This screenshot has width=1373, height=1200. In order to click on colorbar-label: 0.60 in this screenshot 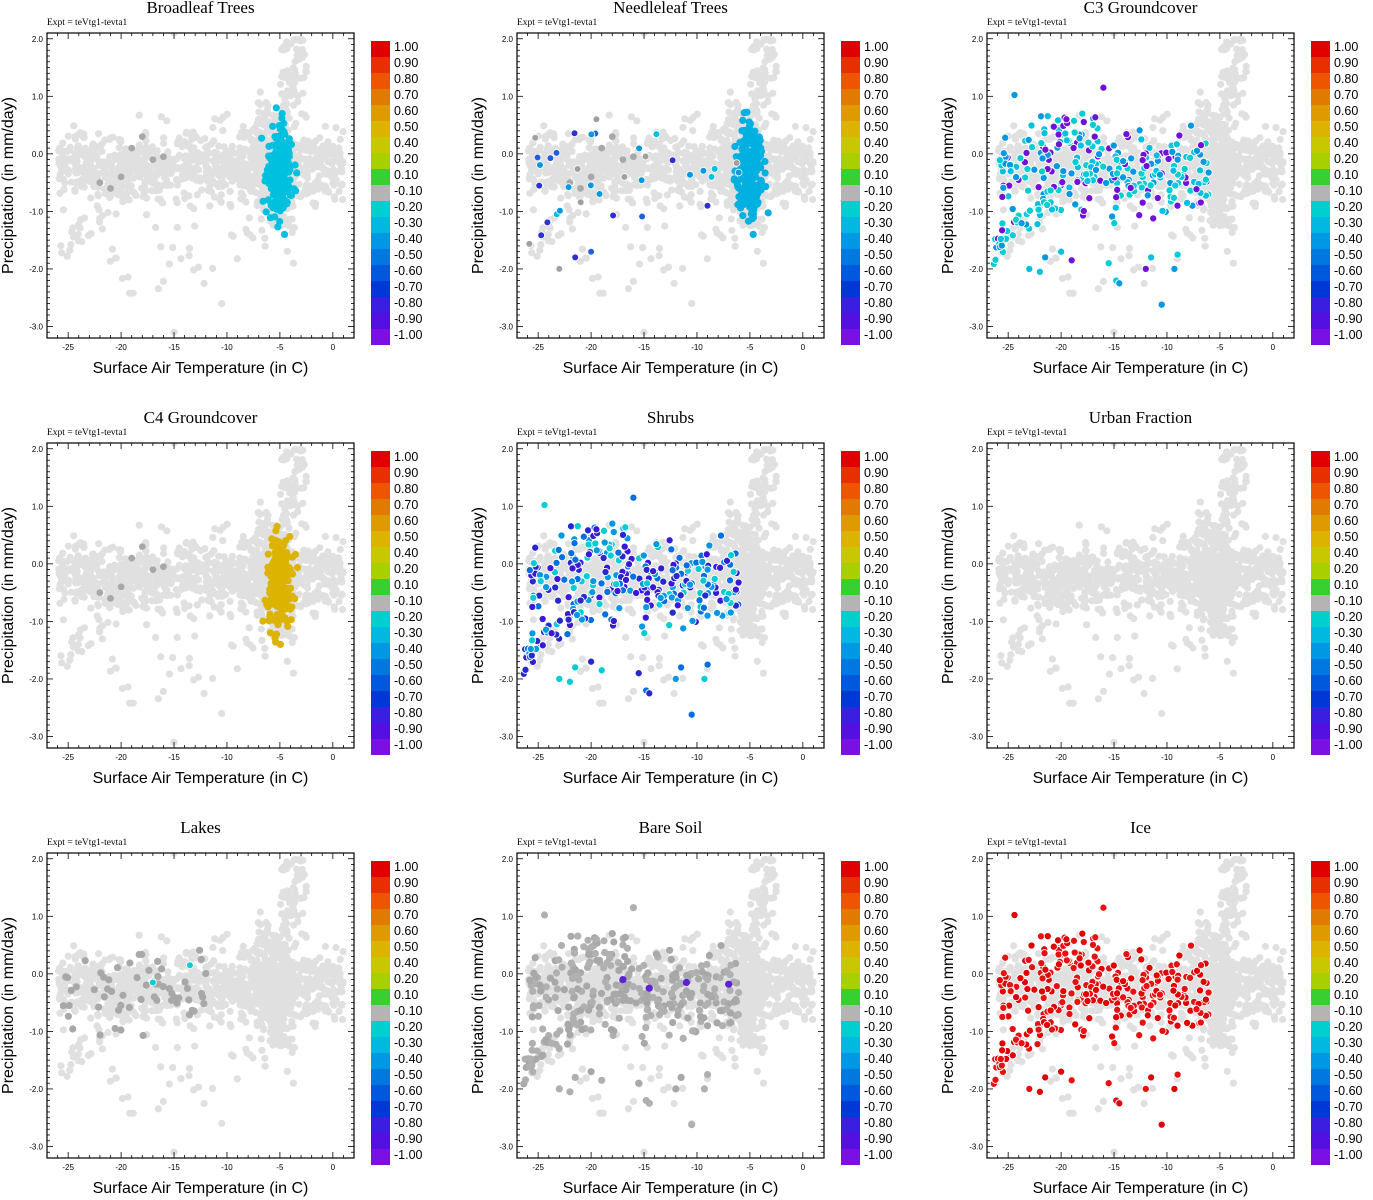, I will do `click(876, 111)`.